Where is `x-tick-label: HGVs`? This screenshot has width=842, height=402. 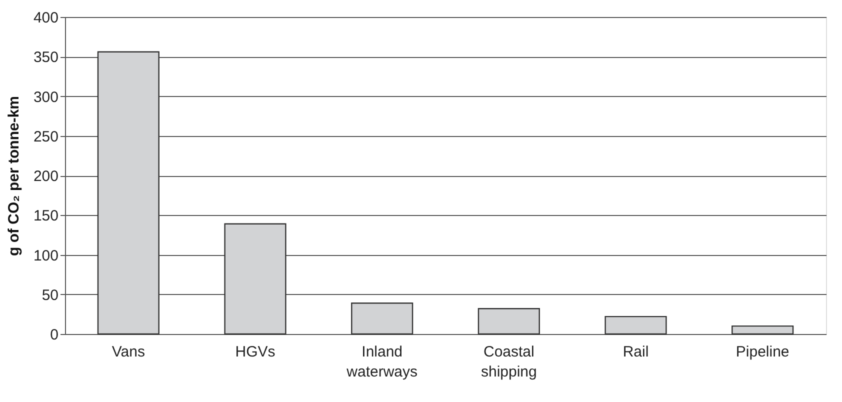
x-tick-label: HGVs is located at coordinates (255, 352).